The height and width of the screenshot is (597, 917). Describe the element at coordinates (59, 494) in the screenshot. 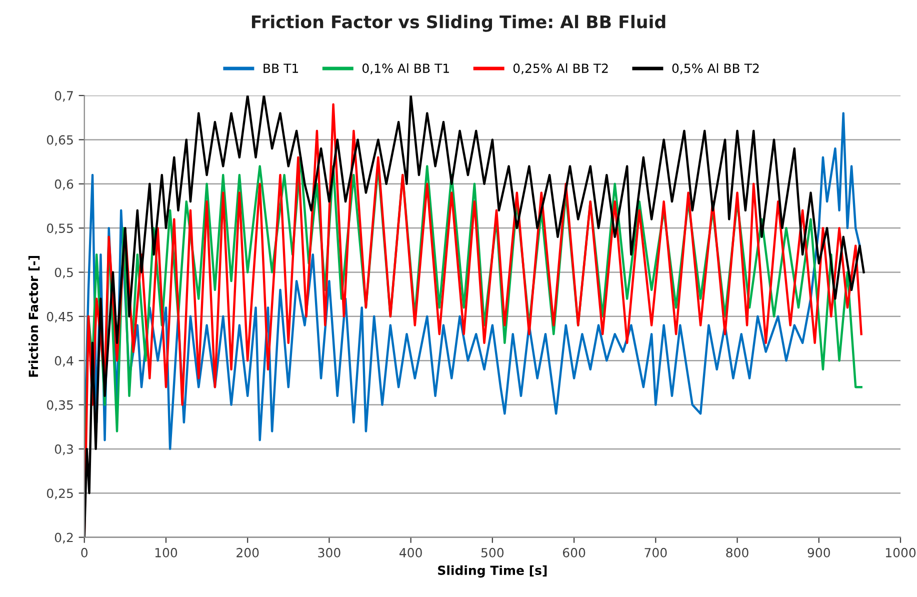

I see `y-tick-label: 0,25` at that location.